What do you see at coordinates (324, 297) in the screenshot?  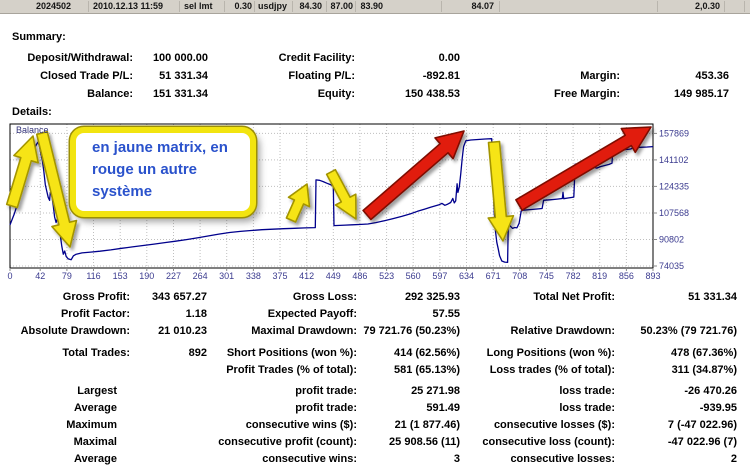 I see `stat-label: Gross Loss:` at bounding box center [324, 297].